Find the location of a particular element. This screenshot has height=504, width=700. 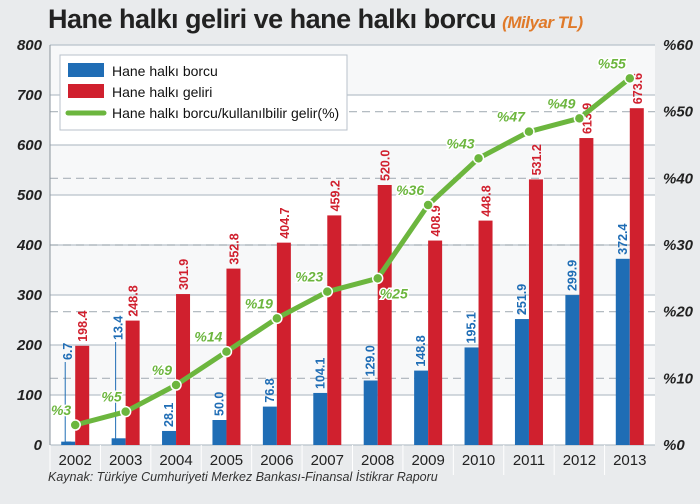

legend-label-debt: Hane halkı borcu is located at coordinates (165, 71).